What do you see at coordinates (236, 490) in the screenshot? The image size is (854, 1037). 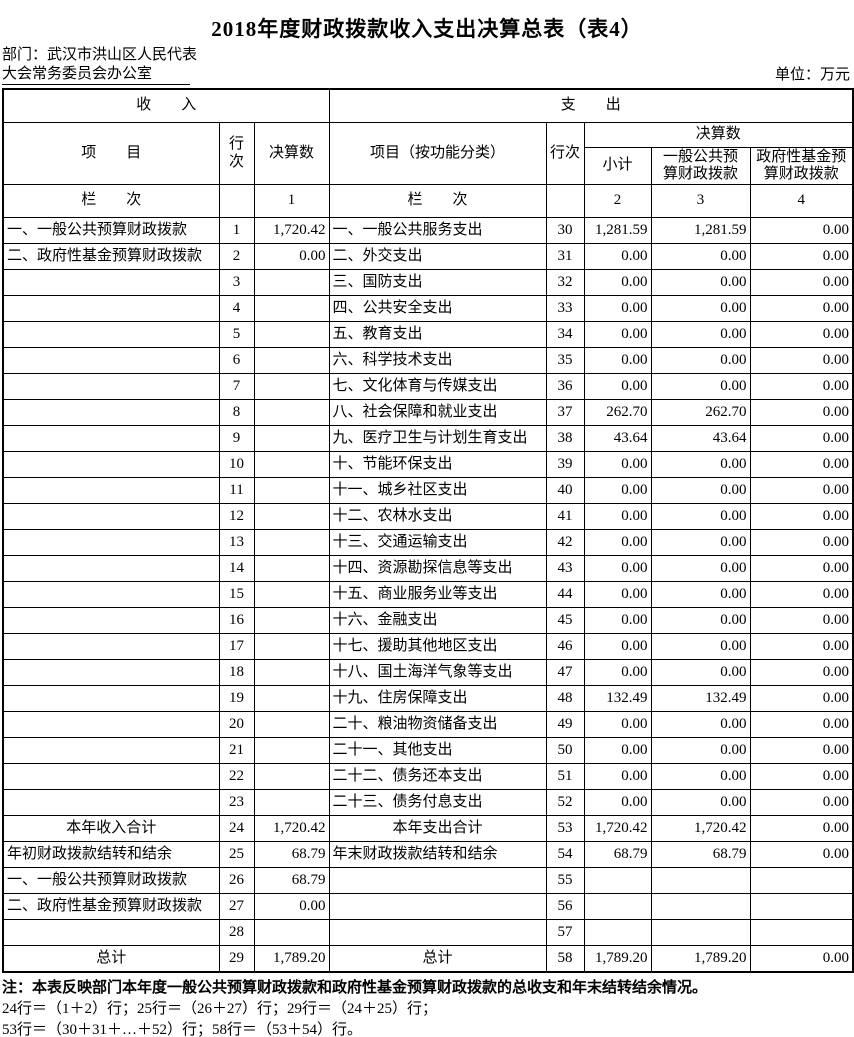 I see `table-cell: 11` at bounding box center [236, 490].